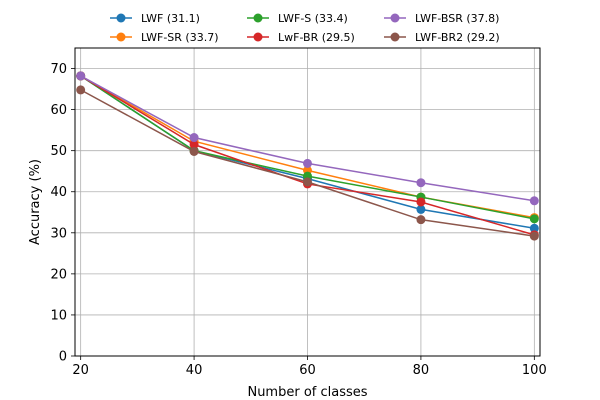  Describe the element at coordinates (421, 370) in the screenshot. I see `x-tick-label: 80` at that location.